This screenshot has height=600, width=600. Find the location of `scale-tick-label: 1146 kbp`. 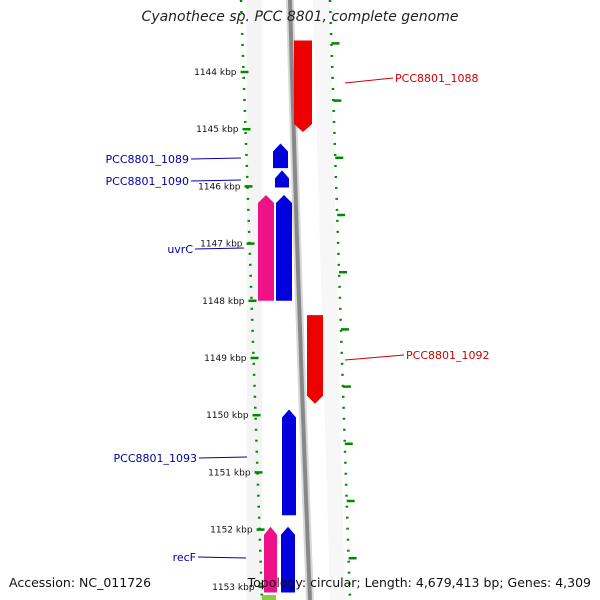

scale-tick-label: 1146 kbp is located at coordinates (219, 187).